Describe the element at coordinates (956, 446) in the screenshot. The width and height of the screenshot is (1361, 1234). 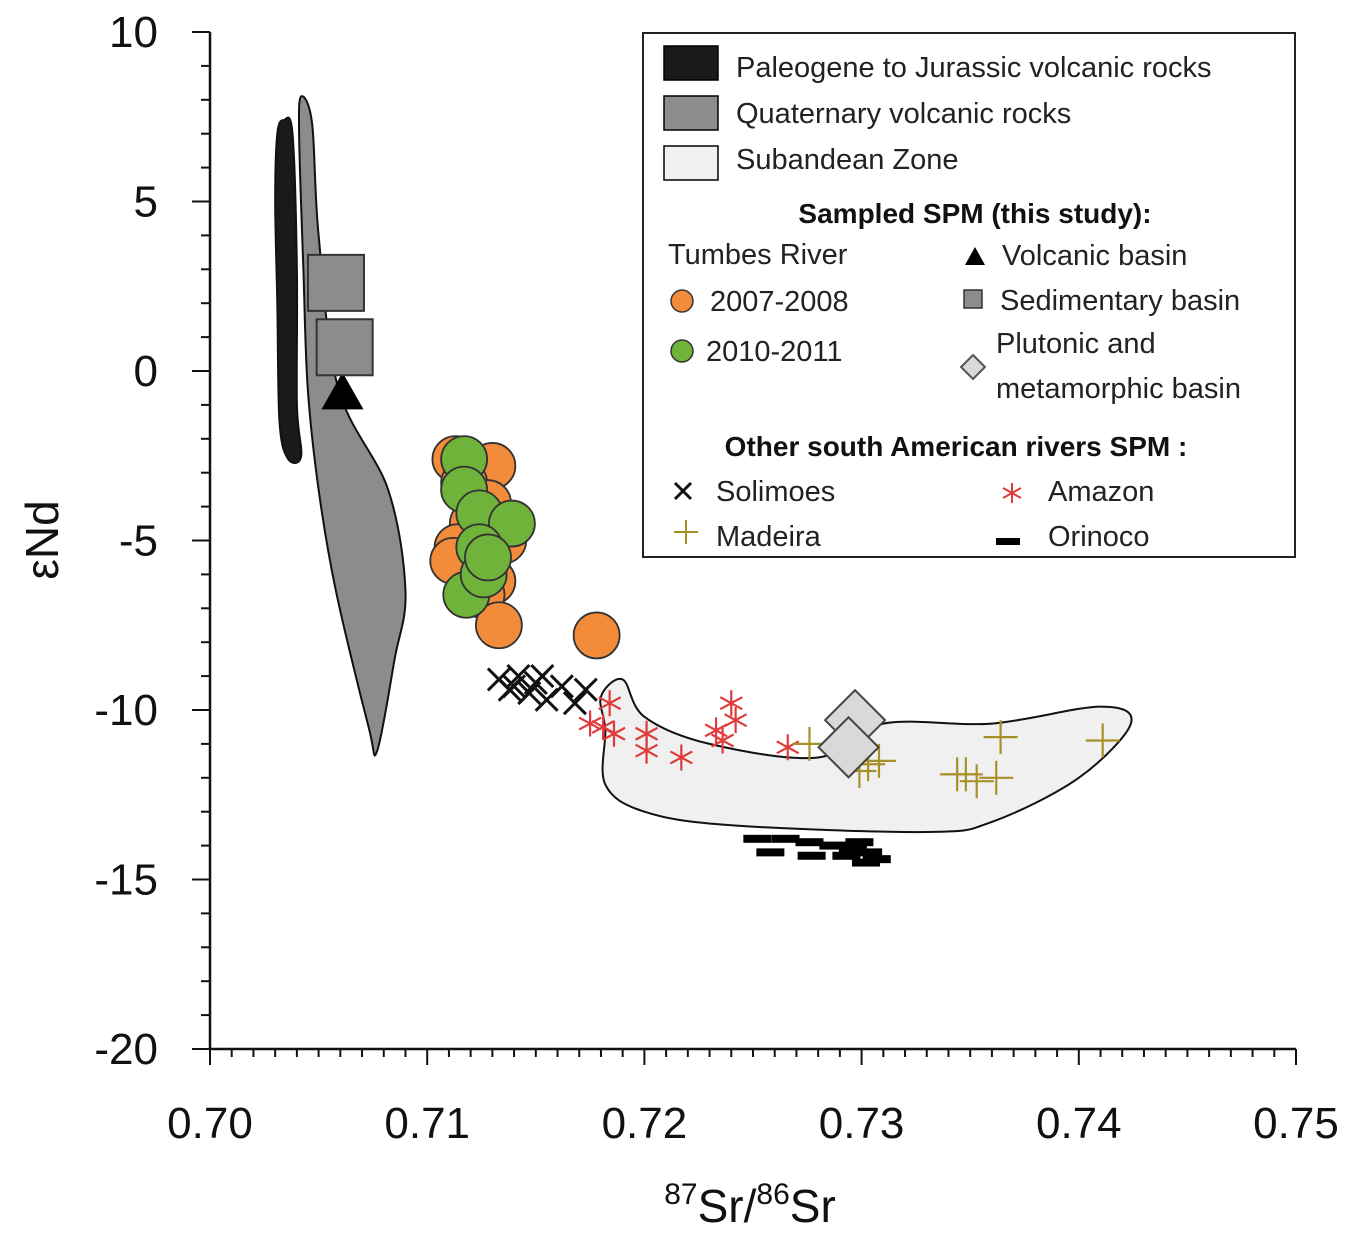
I see `legend-heading-rivers: Other south American rivers SPM :` at that location.